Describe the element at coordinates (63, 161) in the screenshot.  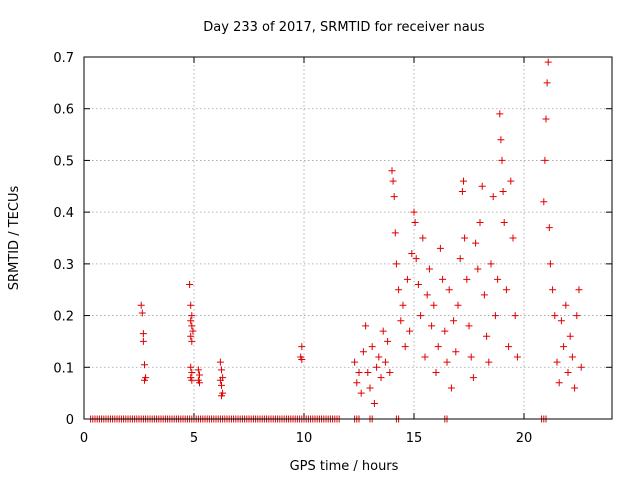
I see `y-tick-label: 0.5` at that location.